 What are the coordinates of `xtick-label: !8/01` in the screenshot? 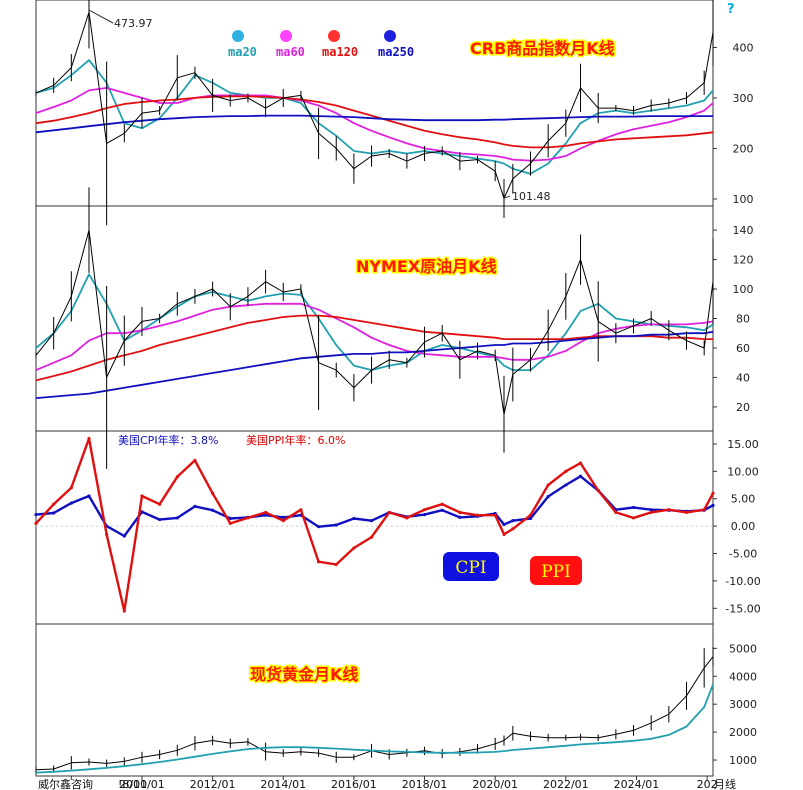 It's located at (132, 784).